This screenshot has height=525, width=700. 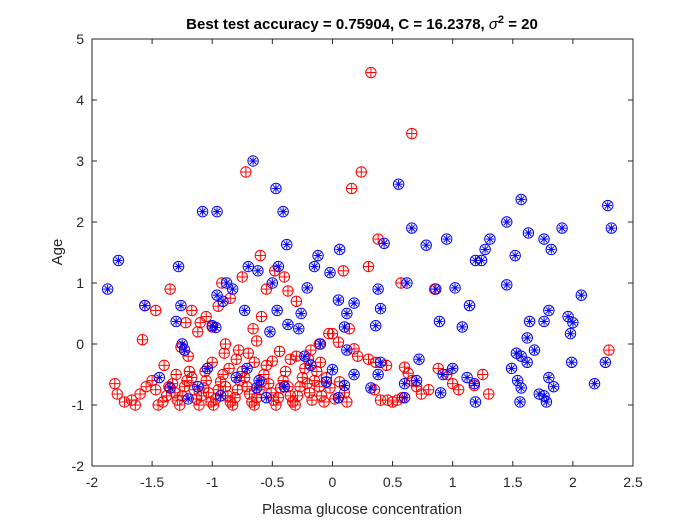 I want to click on x-axis-label: Plasma glucose concentration, so click(x=362, y=509).